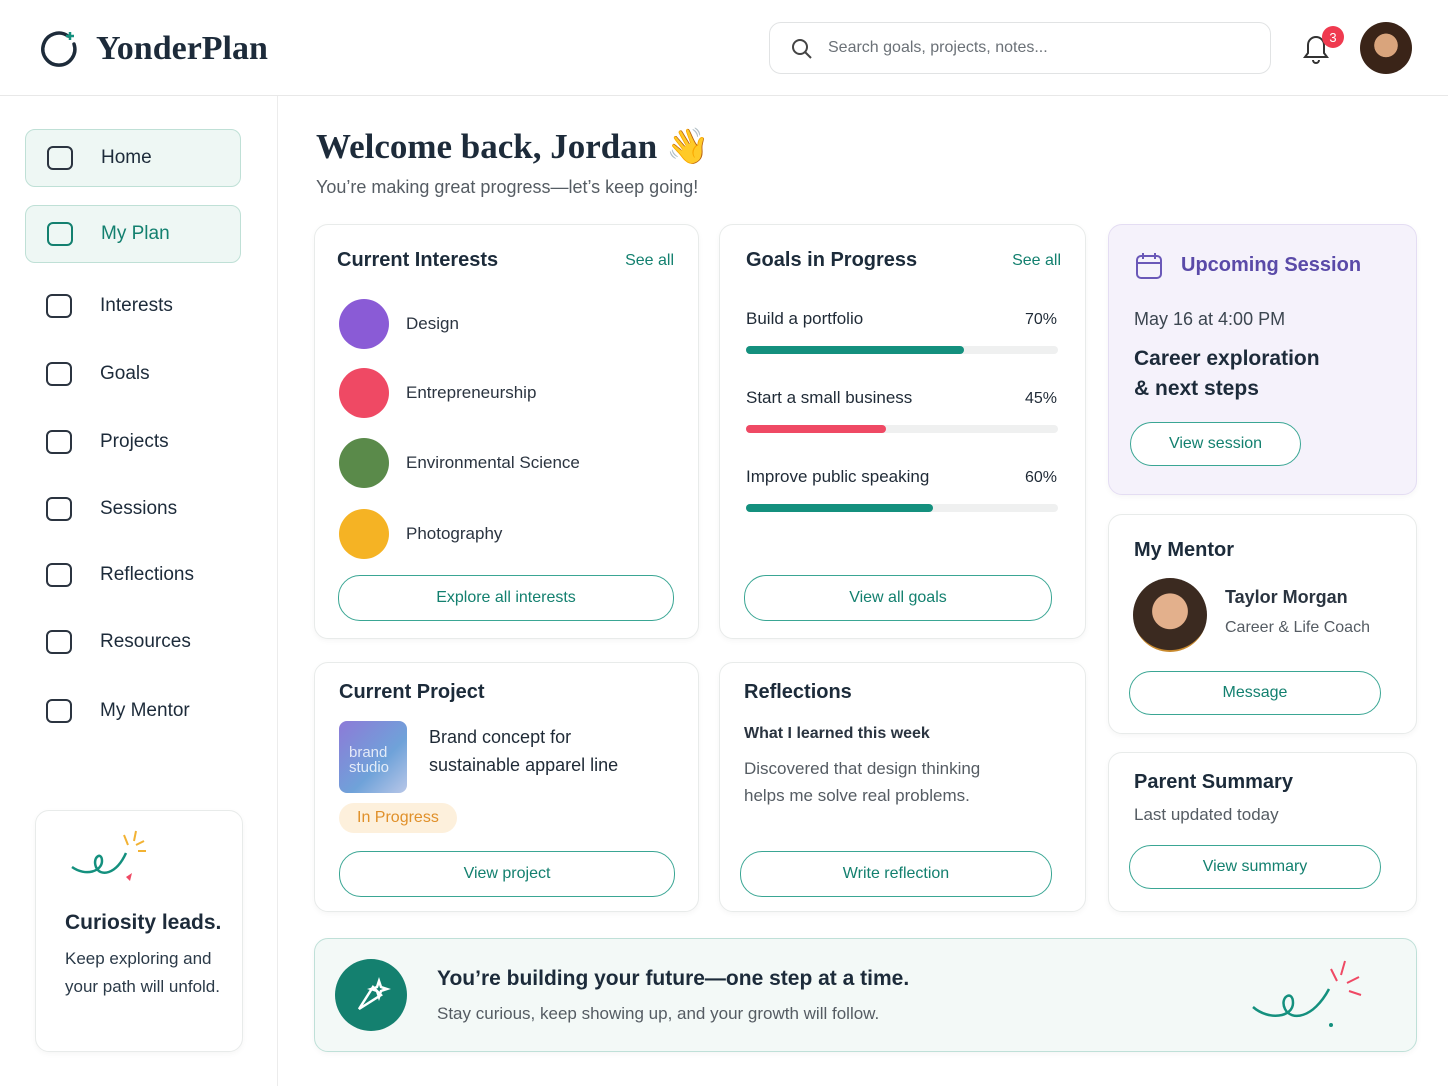 The width and height of the screenshot is (1448, 1086). What do you see at coordinates (805, 318) in the screenshot?
I see `goal-name: Build a portfolio` at bounding box center [805, 318].